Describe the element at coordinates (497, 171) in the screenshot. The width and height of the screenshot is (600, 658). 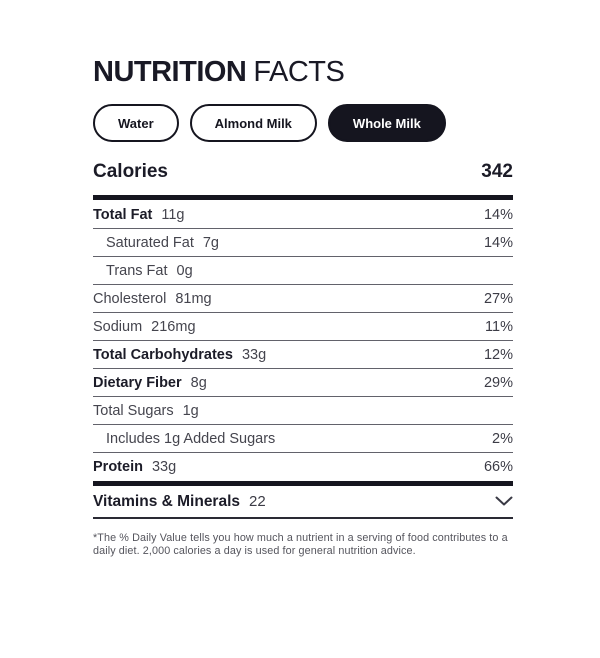
I see `calories-value: 342` at that location.